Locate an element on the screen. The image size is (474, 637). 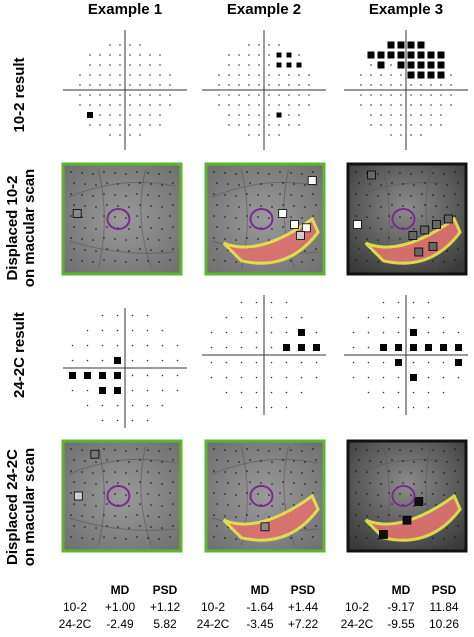
fundus is located at coordinates (265, 219).